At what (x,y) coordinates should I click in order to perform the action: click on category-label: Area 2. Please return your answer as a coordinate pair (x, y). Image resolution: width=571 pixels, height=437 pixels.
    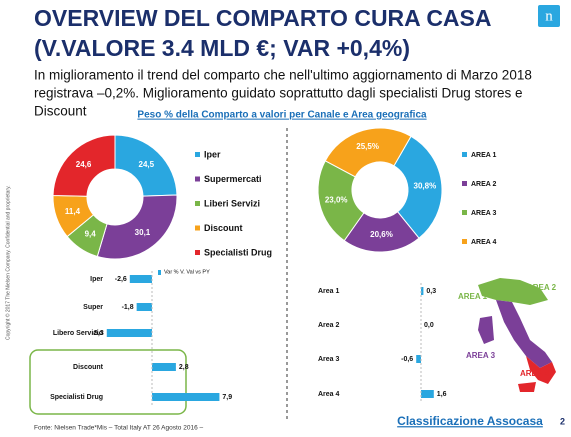
    Looking at the image, I should click on (329, 325).